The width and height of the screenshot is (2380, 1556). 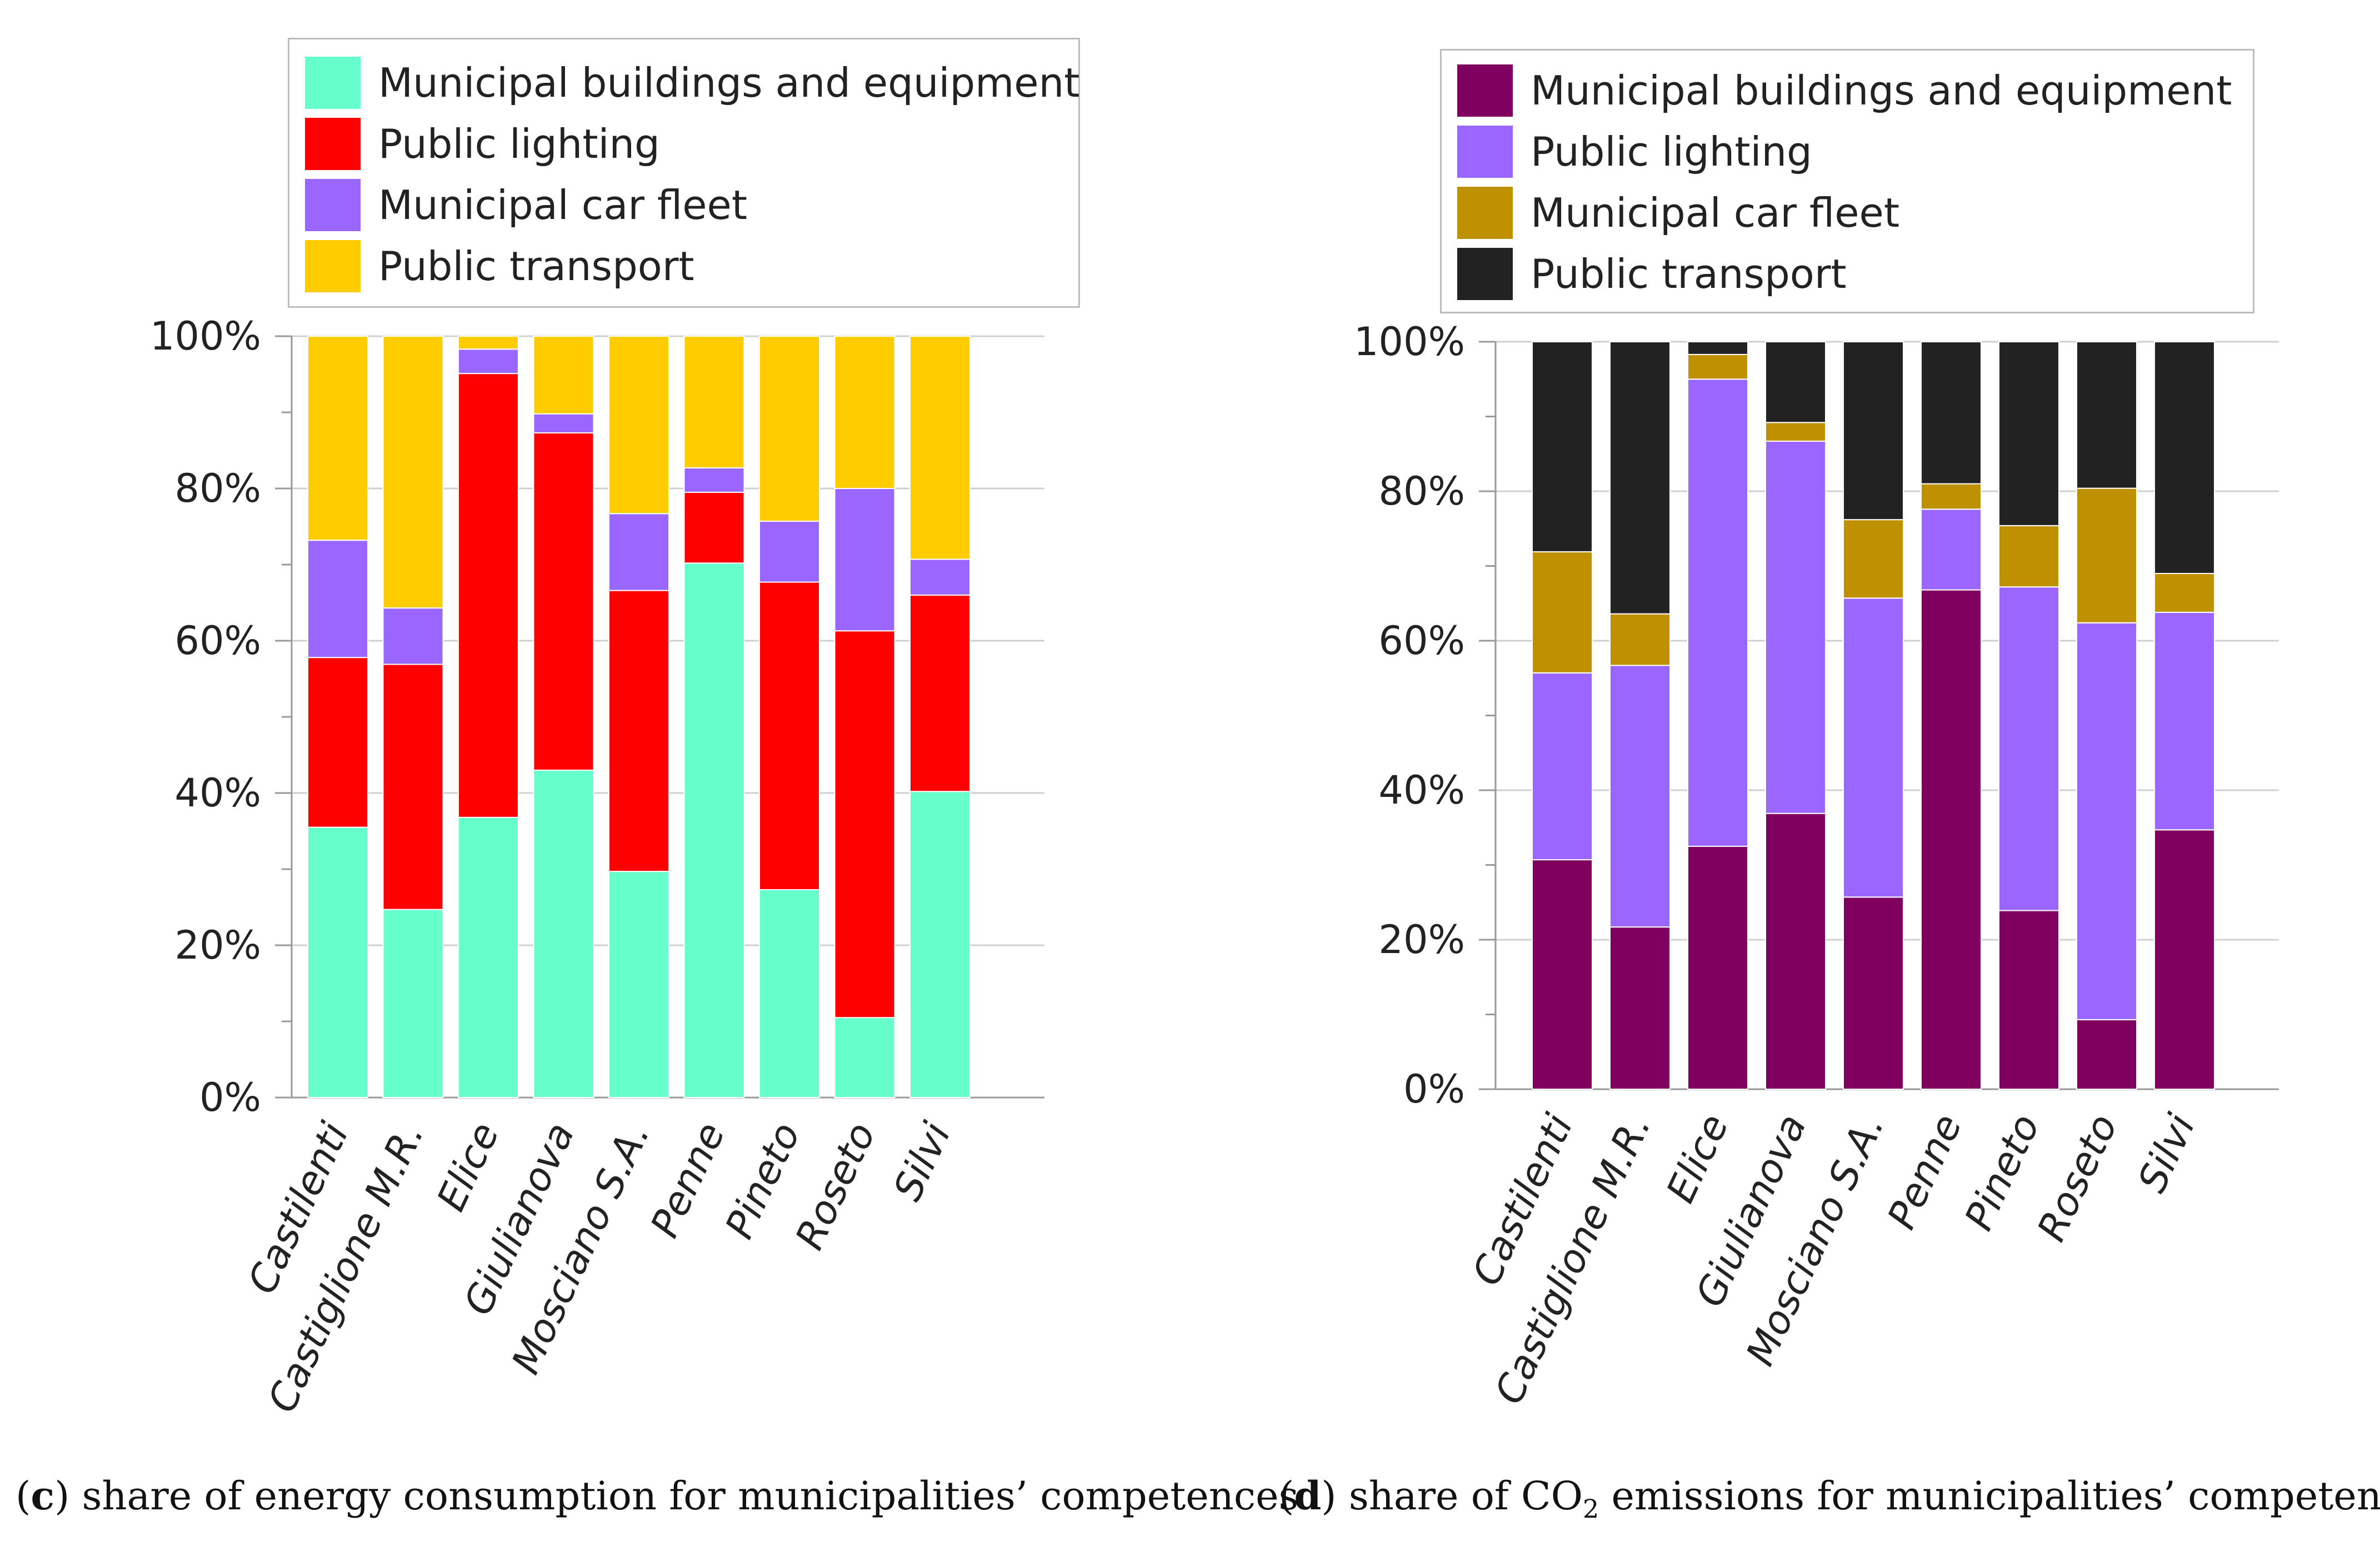 I want to click on caption-letter: c, so click(x=42, y=1496).